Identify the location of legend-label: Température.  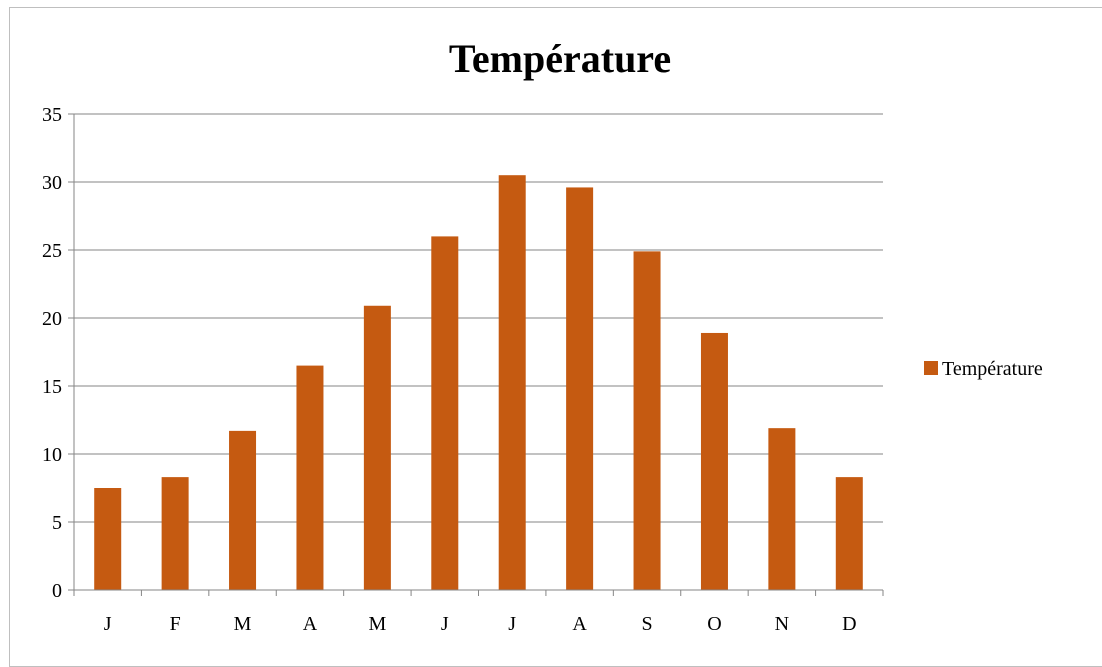
(992, 369).